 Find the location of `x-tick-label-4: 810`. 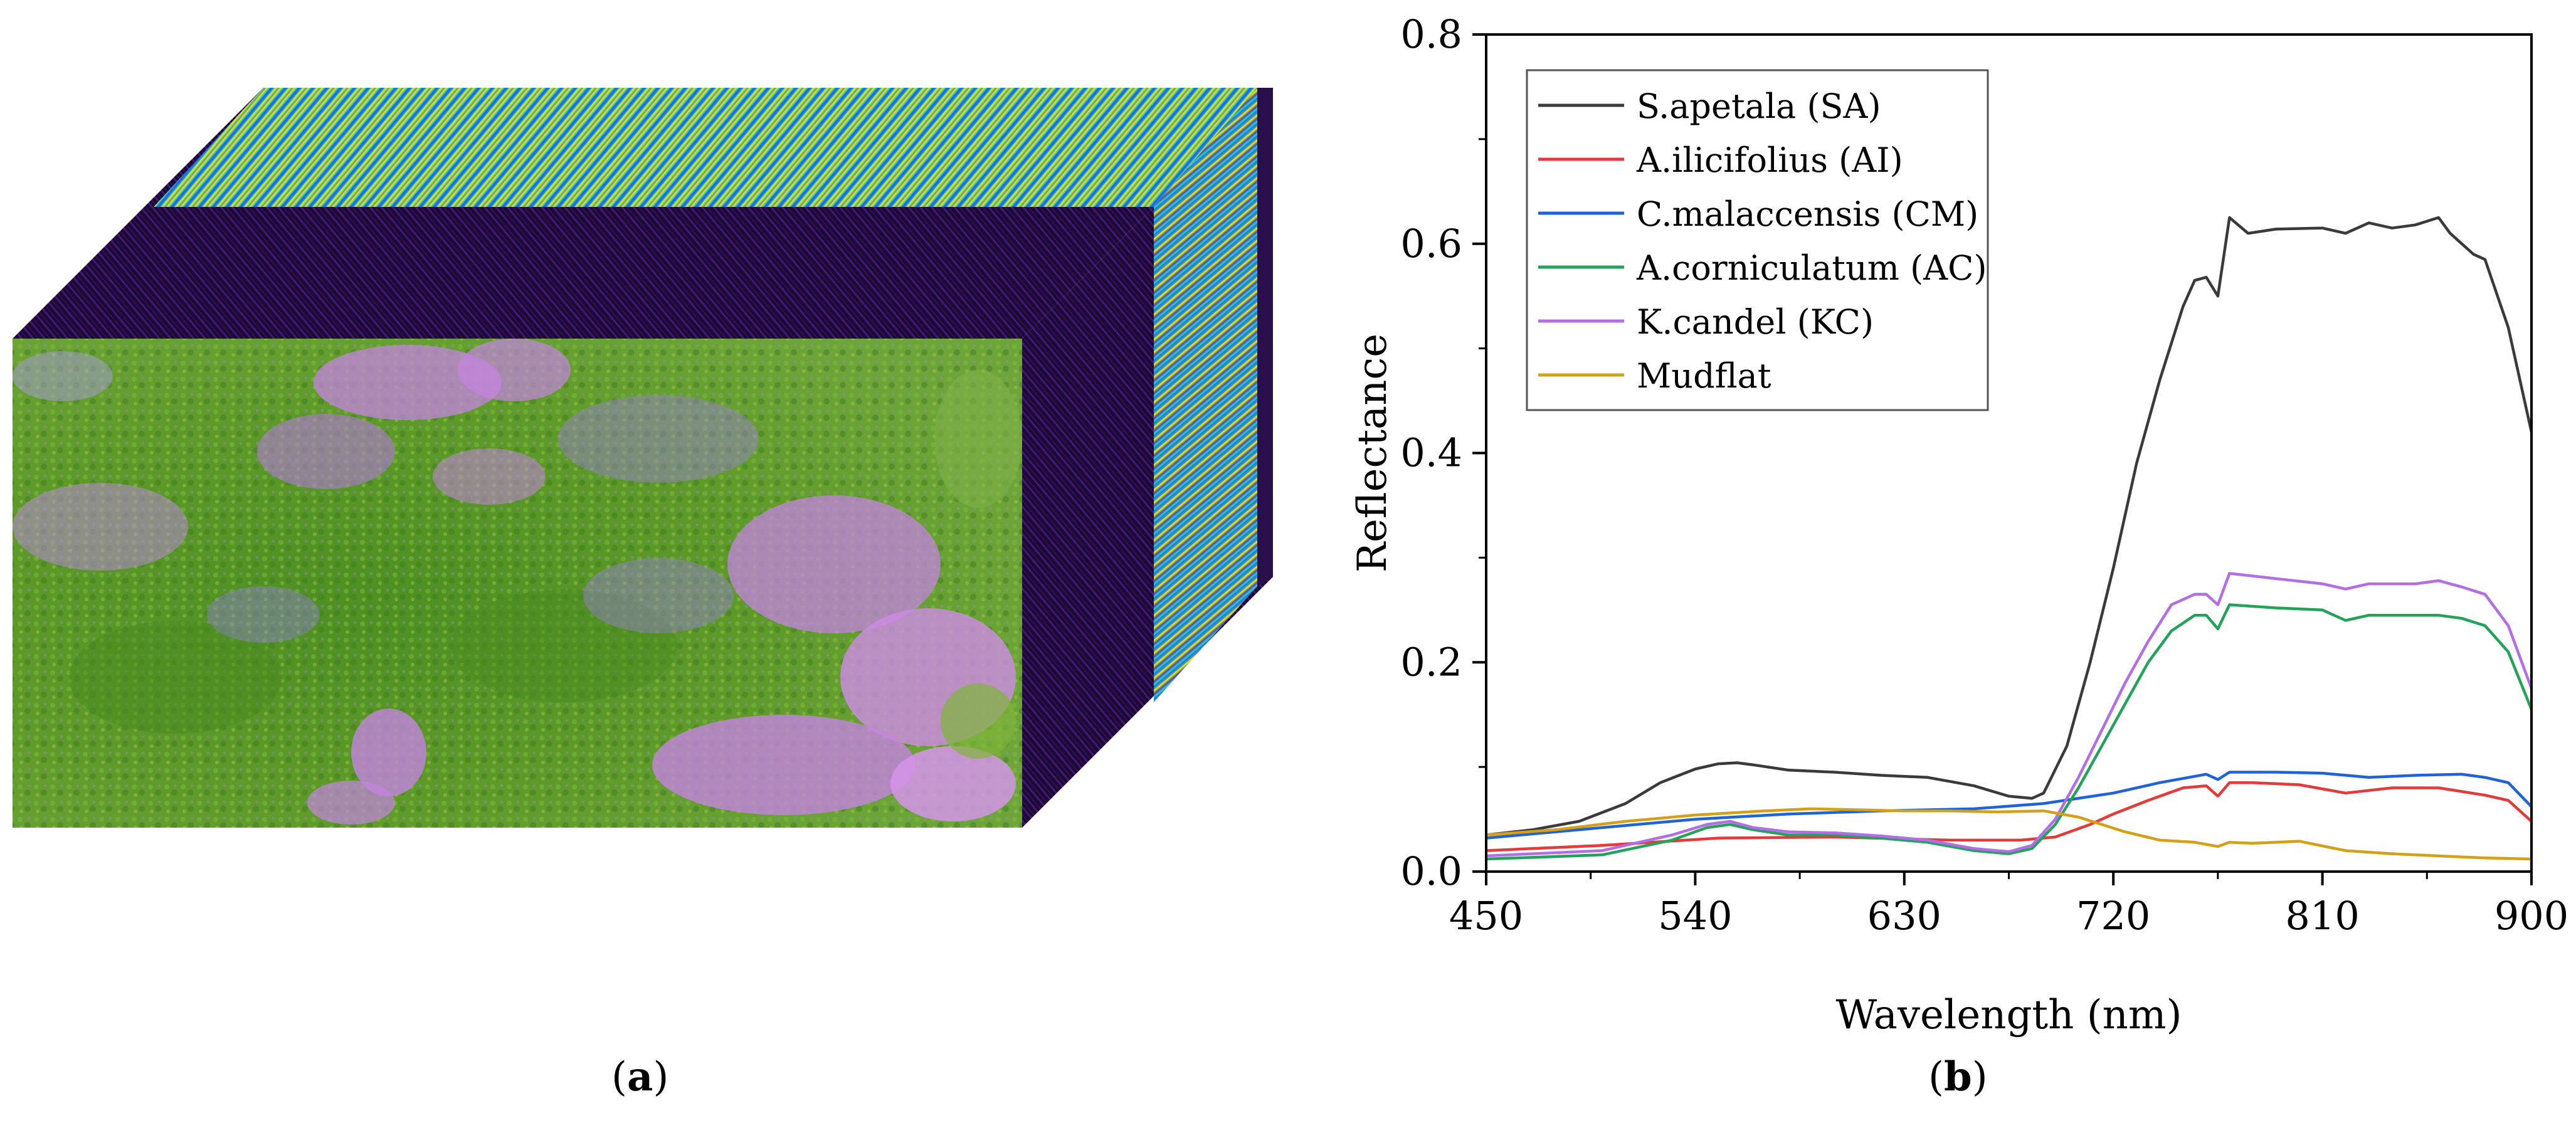

x-tick-label-4: 810 is located at coordinates (2322, 916).